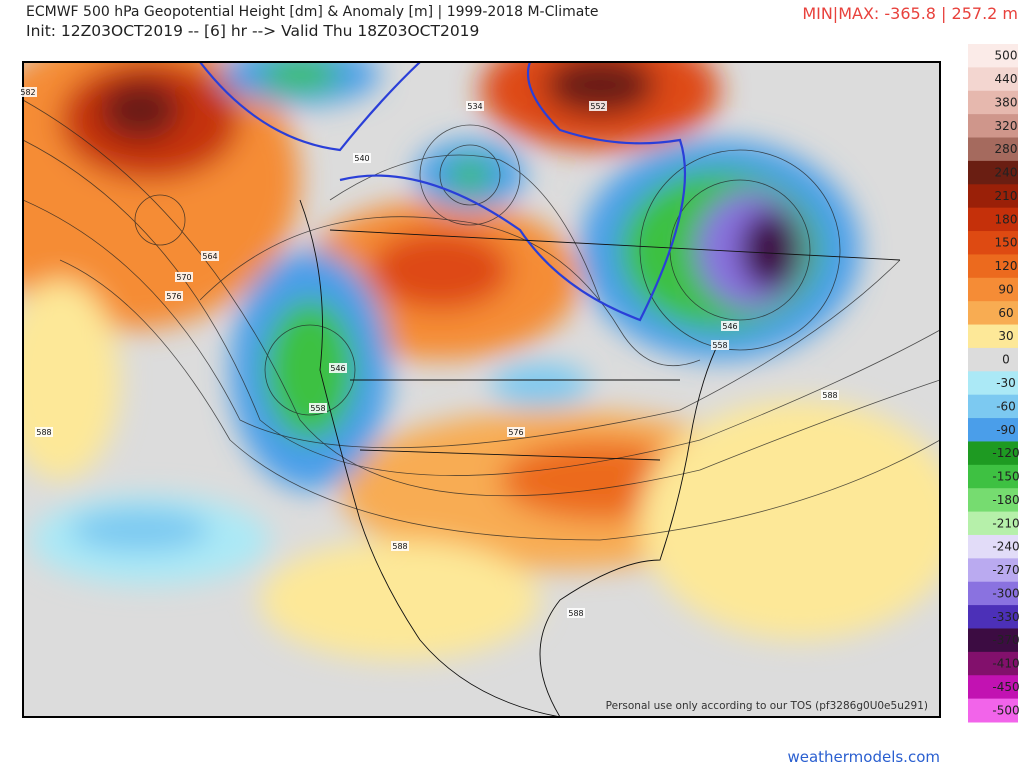  I want to click on colorbar-label: -270, so click(1005, 570).